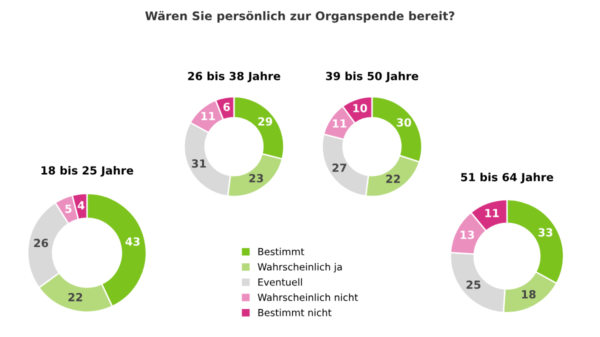 This screenshot has height=337, width=600. What do you see at coordinates (339, 168) in the screenshot?
I see `data-label: 27` at bounding box center [339, 168].